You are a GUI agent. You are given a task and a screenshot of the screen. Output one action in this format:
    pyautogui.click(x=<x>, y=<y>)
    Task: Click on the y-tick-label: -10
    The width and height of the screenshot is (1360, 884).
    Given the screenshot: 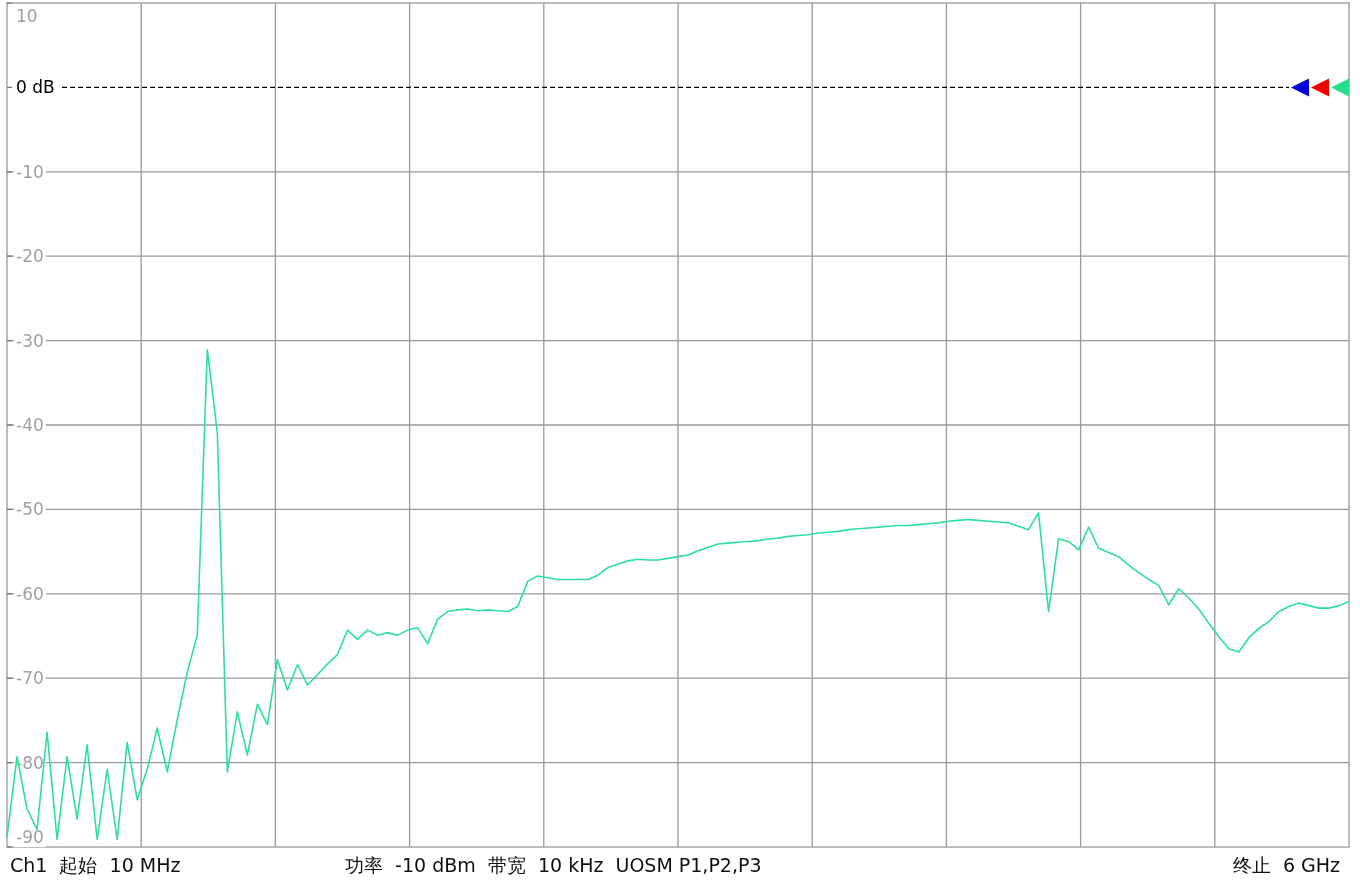 What is the action you would take?
    pyautogui.click(x=30, y=171)
    